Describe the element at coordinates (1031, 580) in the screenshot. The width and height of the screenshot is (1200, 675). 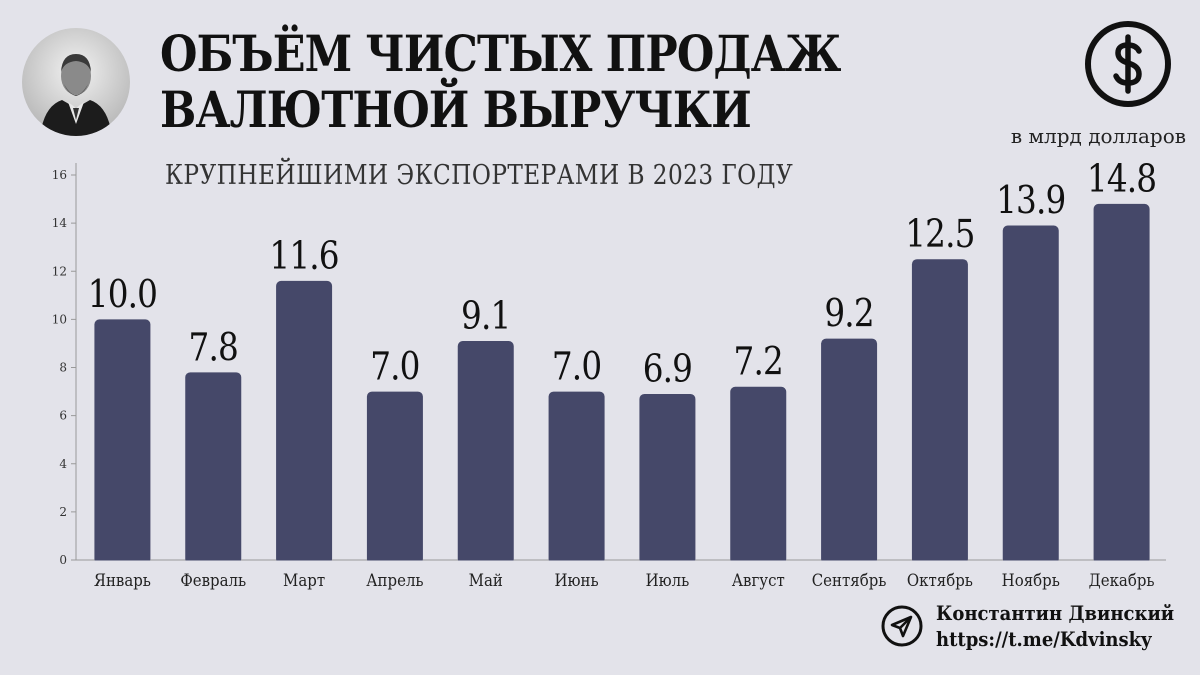
I see `x-tick-label: Ноябрь` at that location.